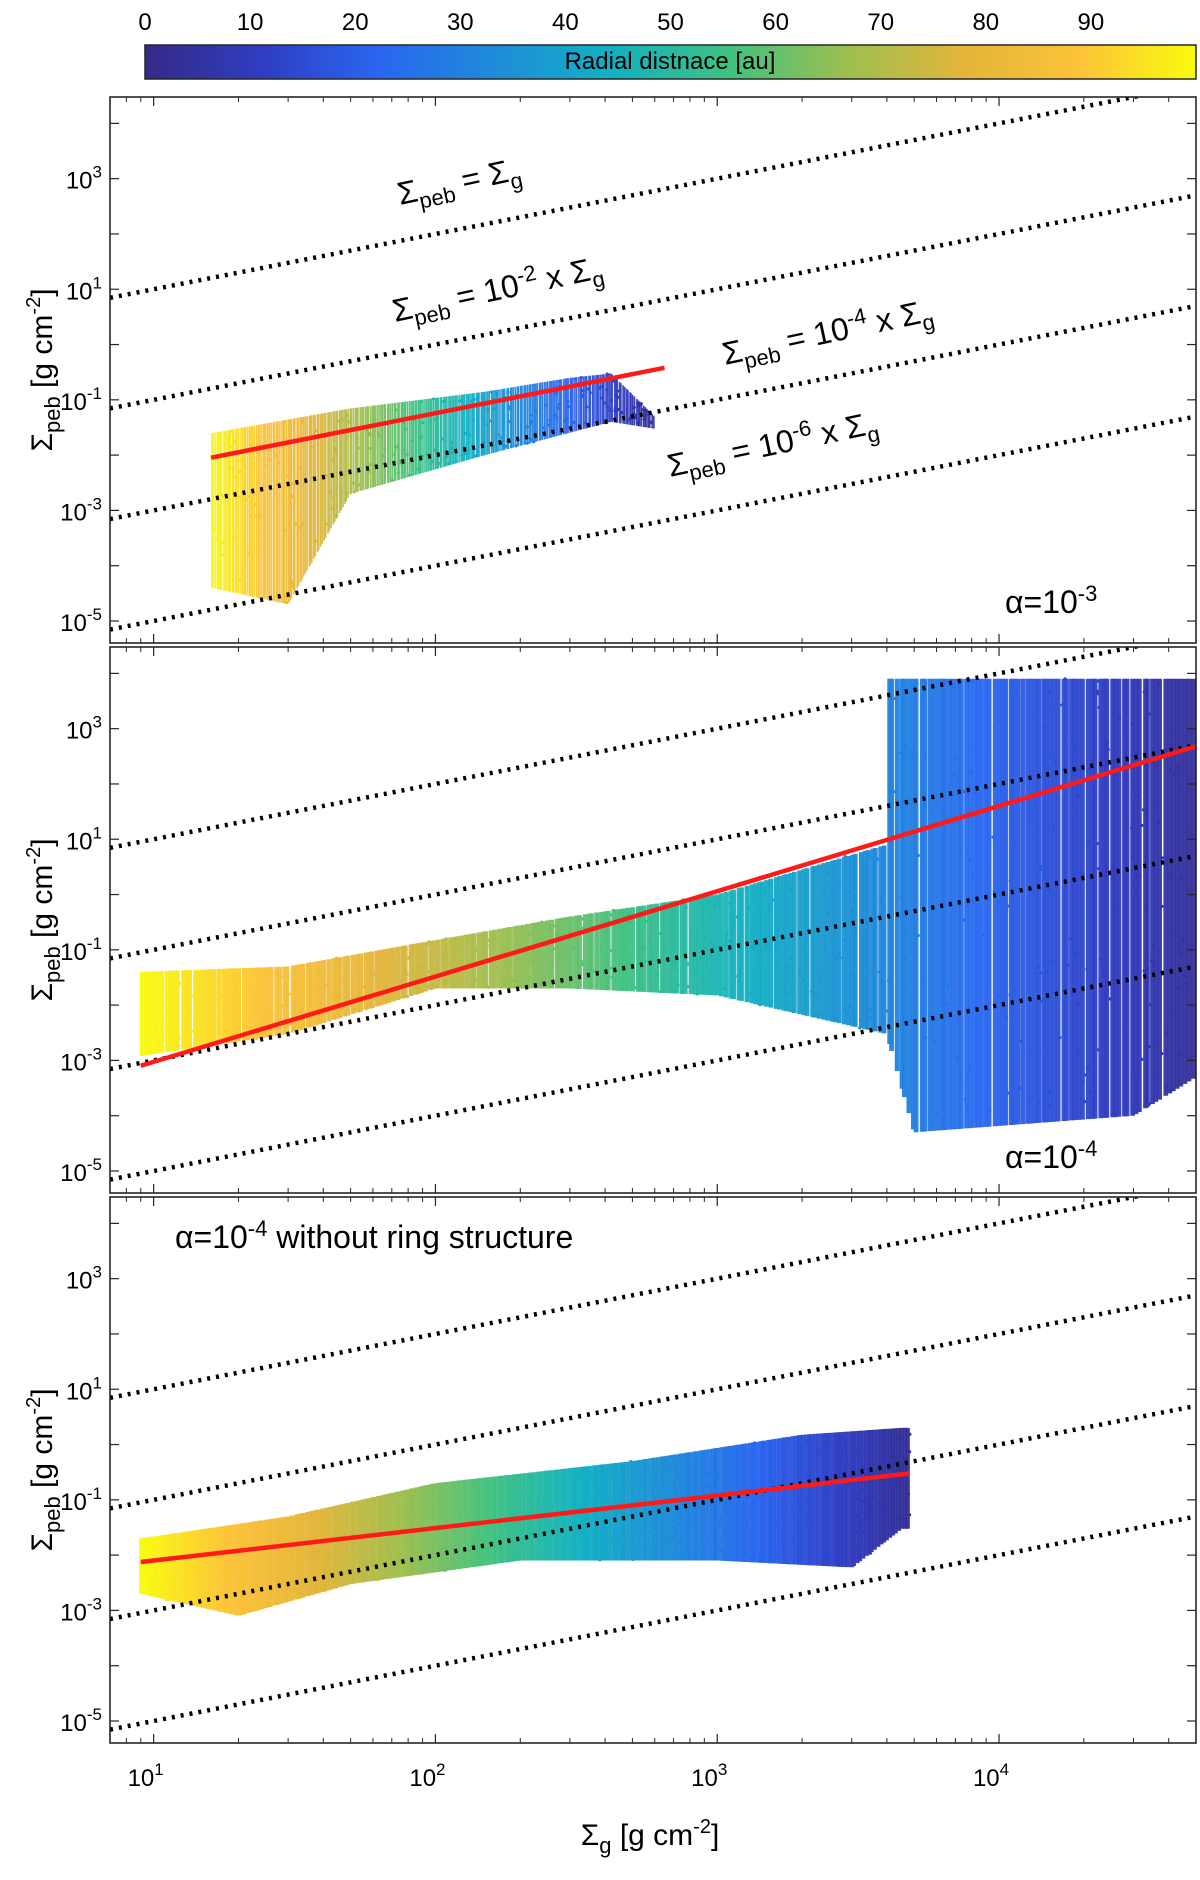  I want to click on y-tick-label: 101, so click(84, 839).